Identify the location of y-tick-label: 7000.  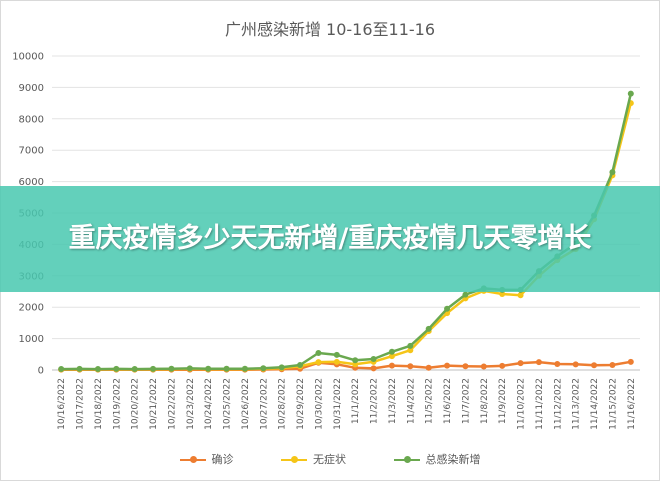
(31, 151).